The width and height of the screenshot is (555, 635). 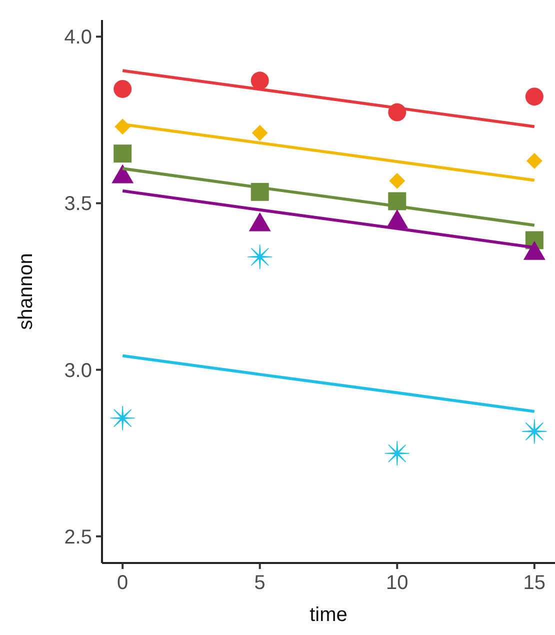 I want to click on y-tick-label: 3.0, so click(x=78, y=371).